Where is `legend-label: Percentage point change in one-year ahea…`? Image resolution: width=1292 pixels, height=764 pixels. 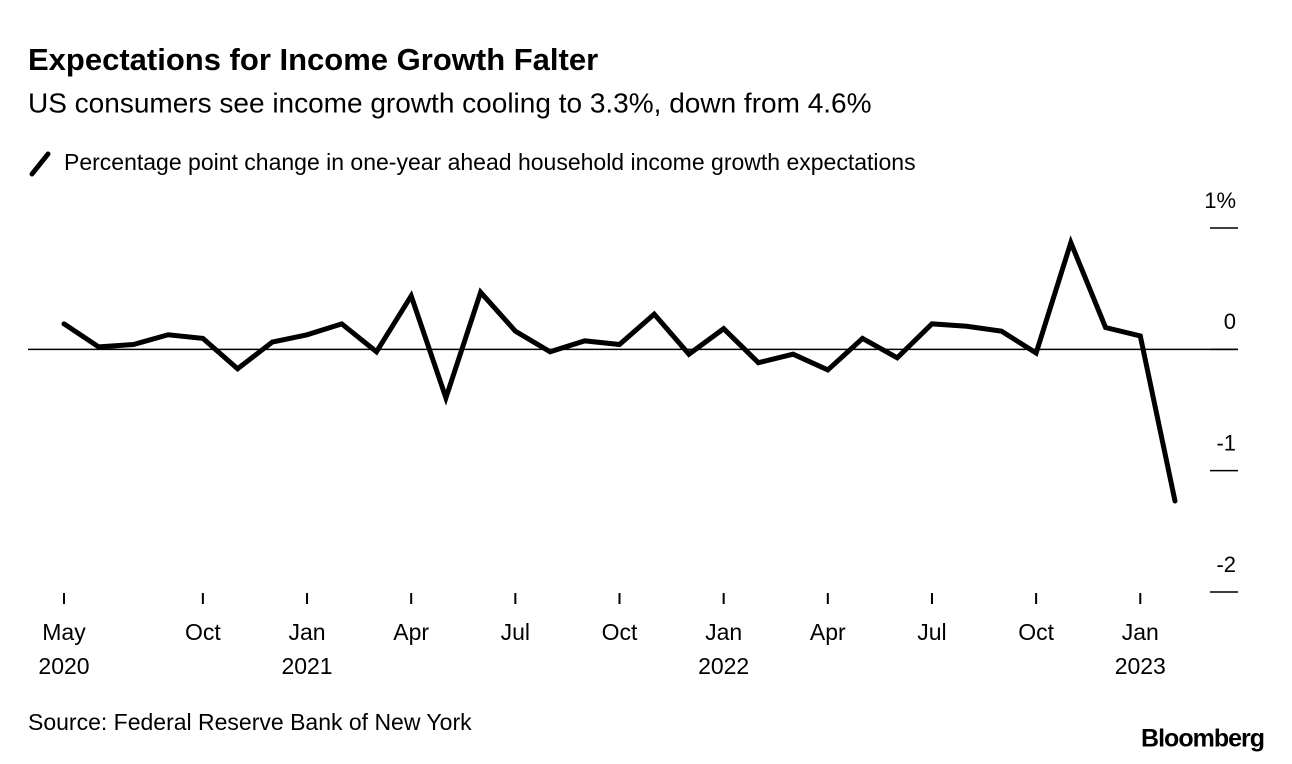 legend-label: Percentage point change in one-year ahea… is located at coordinates (490, 162).